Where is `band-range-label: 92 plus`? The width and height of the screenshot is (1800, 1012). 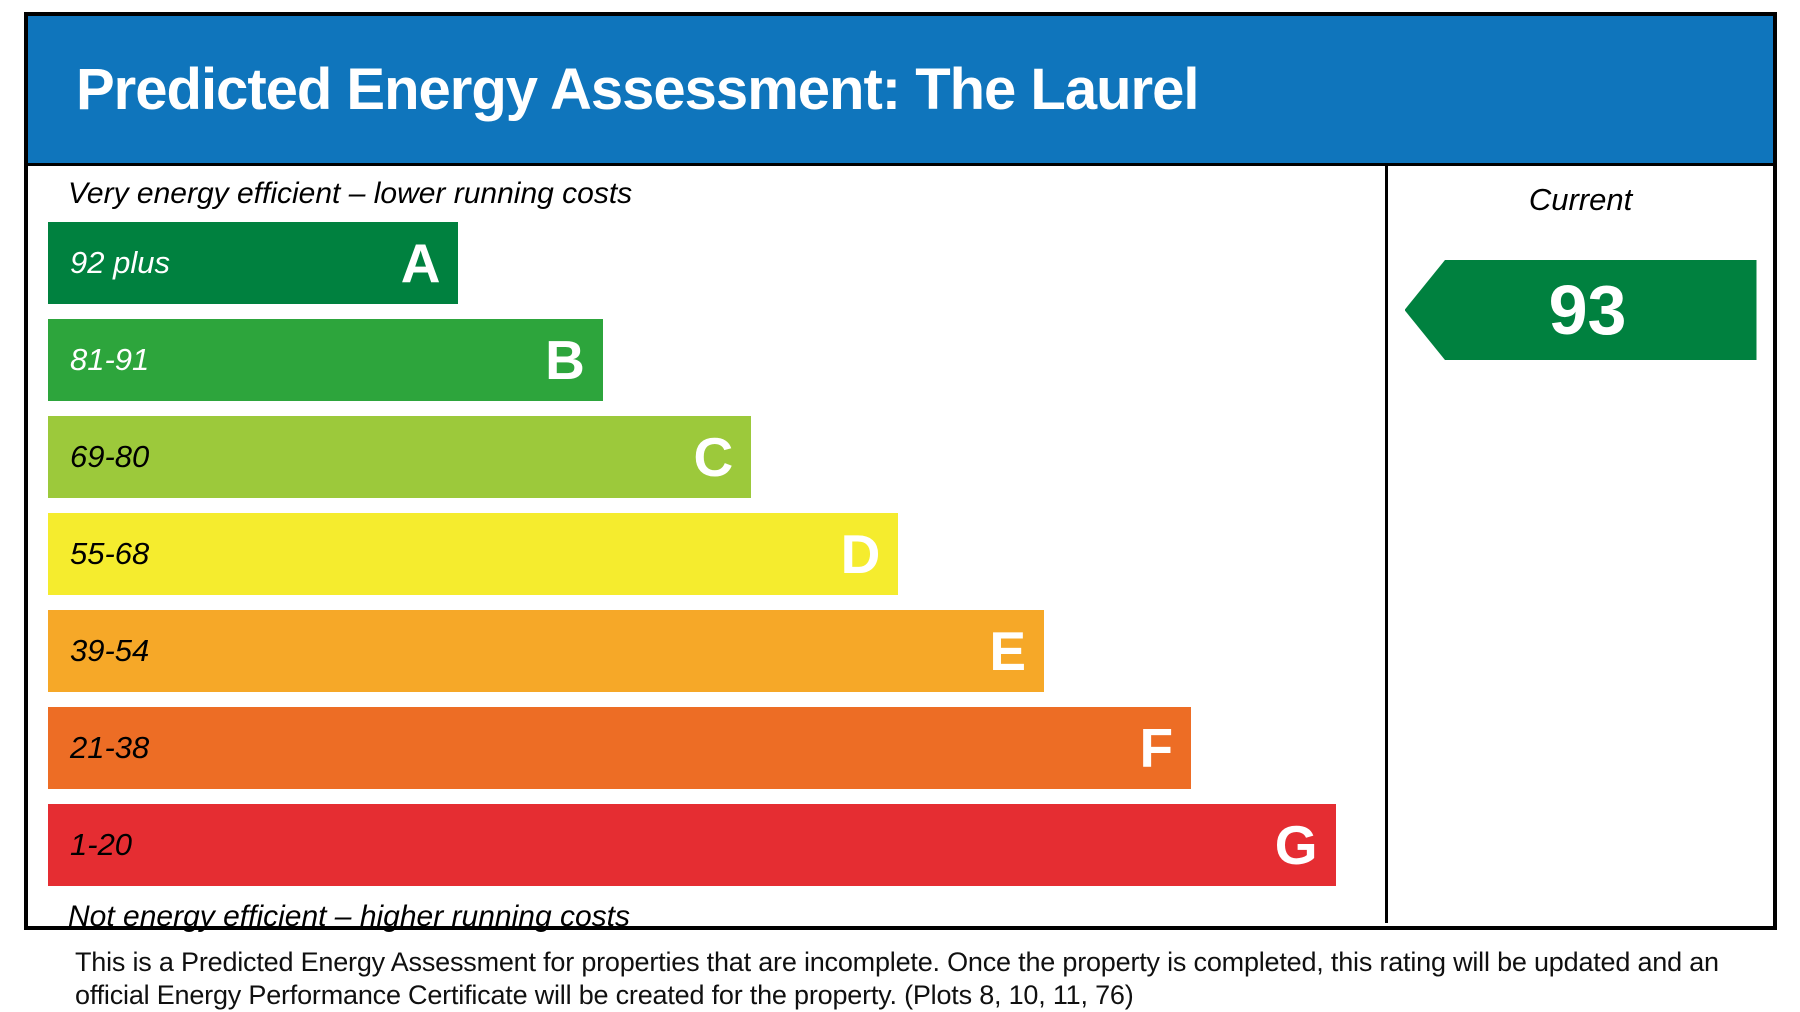
band-range-label: 92 plus is located at coordinates (120, 262).